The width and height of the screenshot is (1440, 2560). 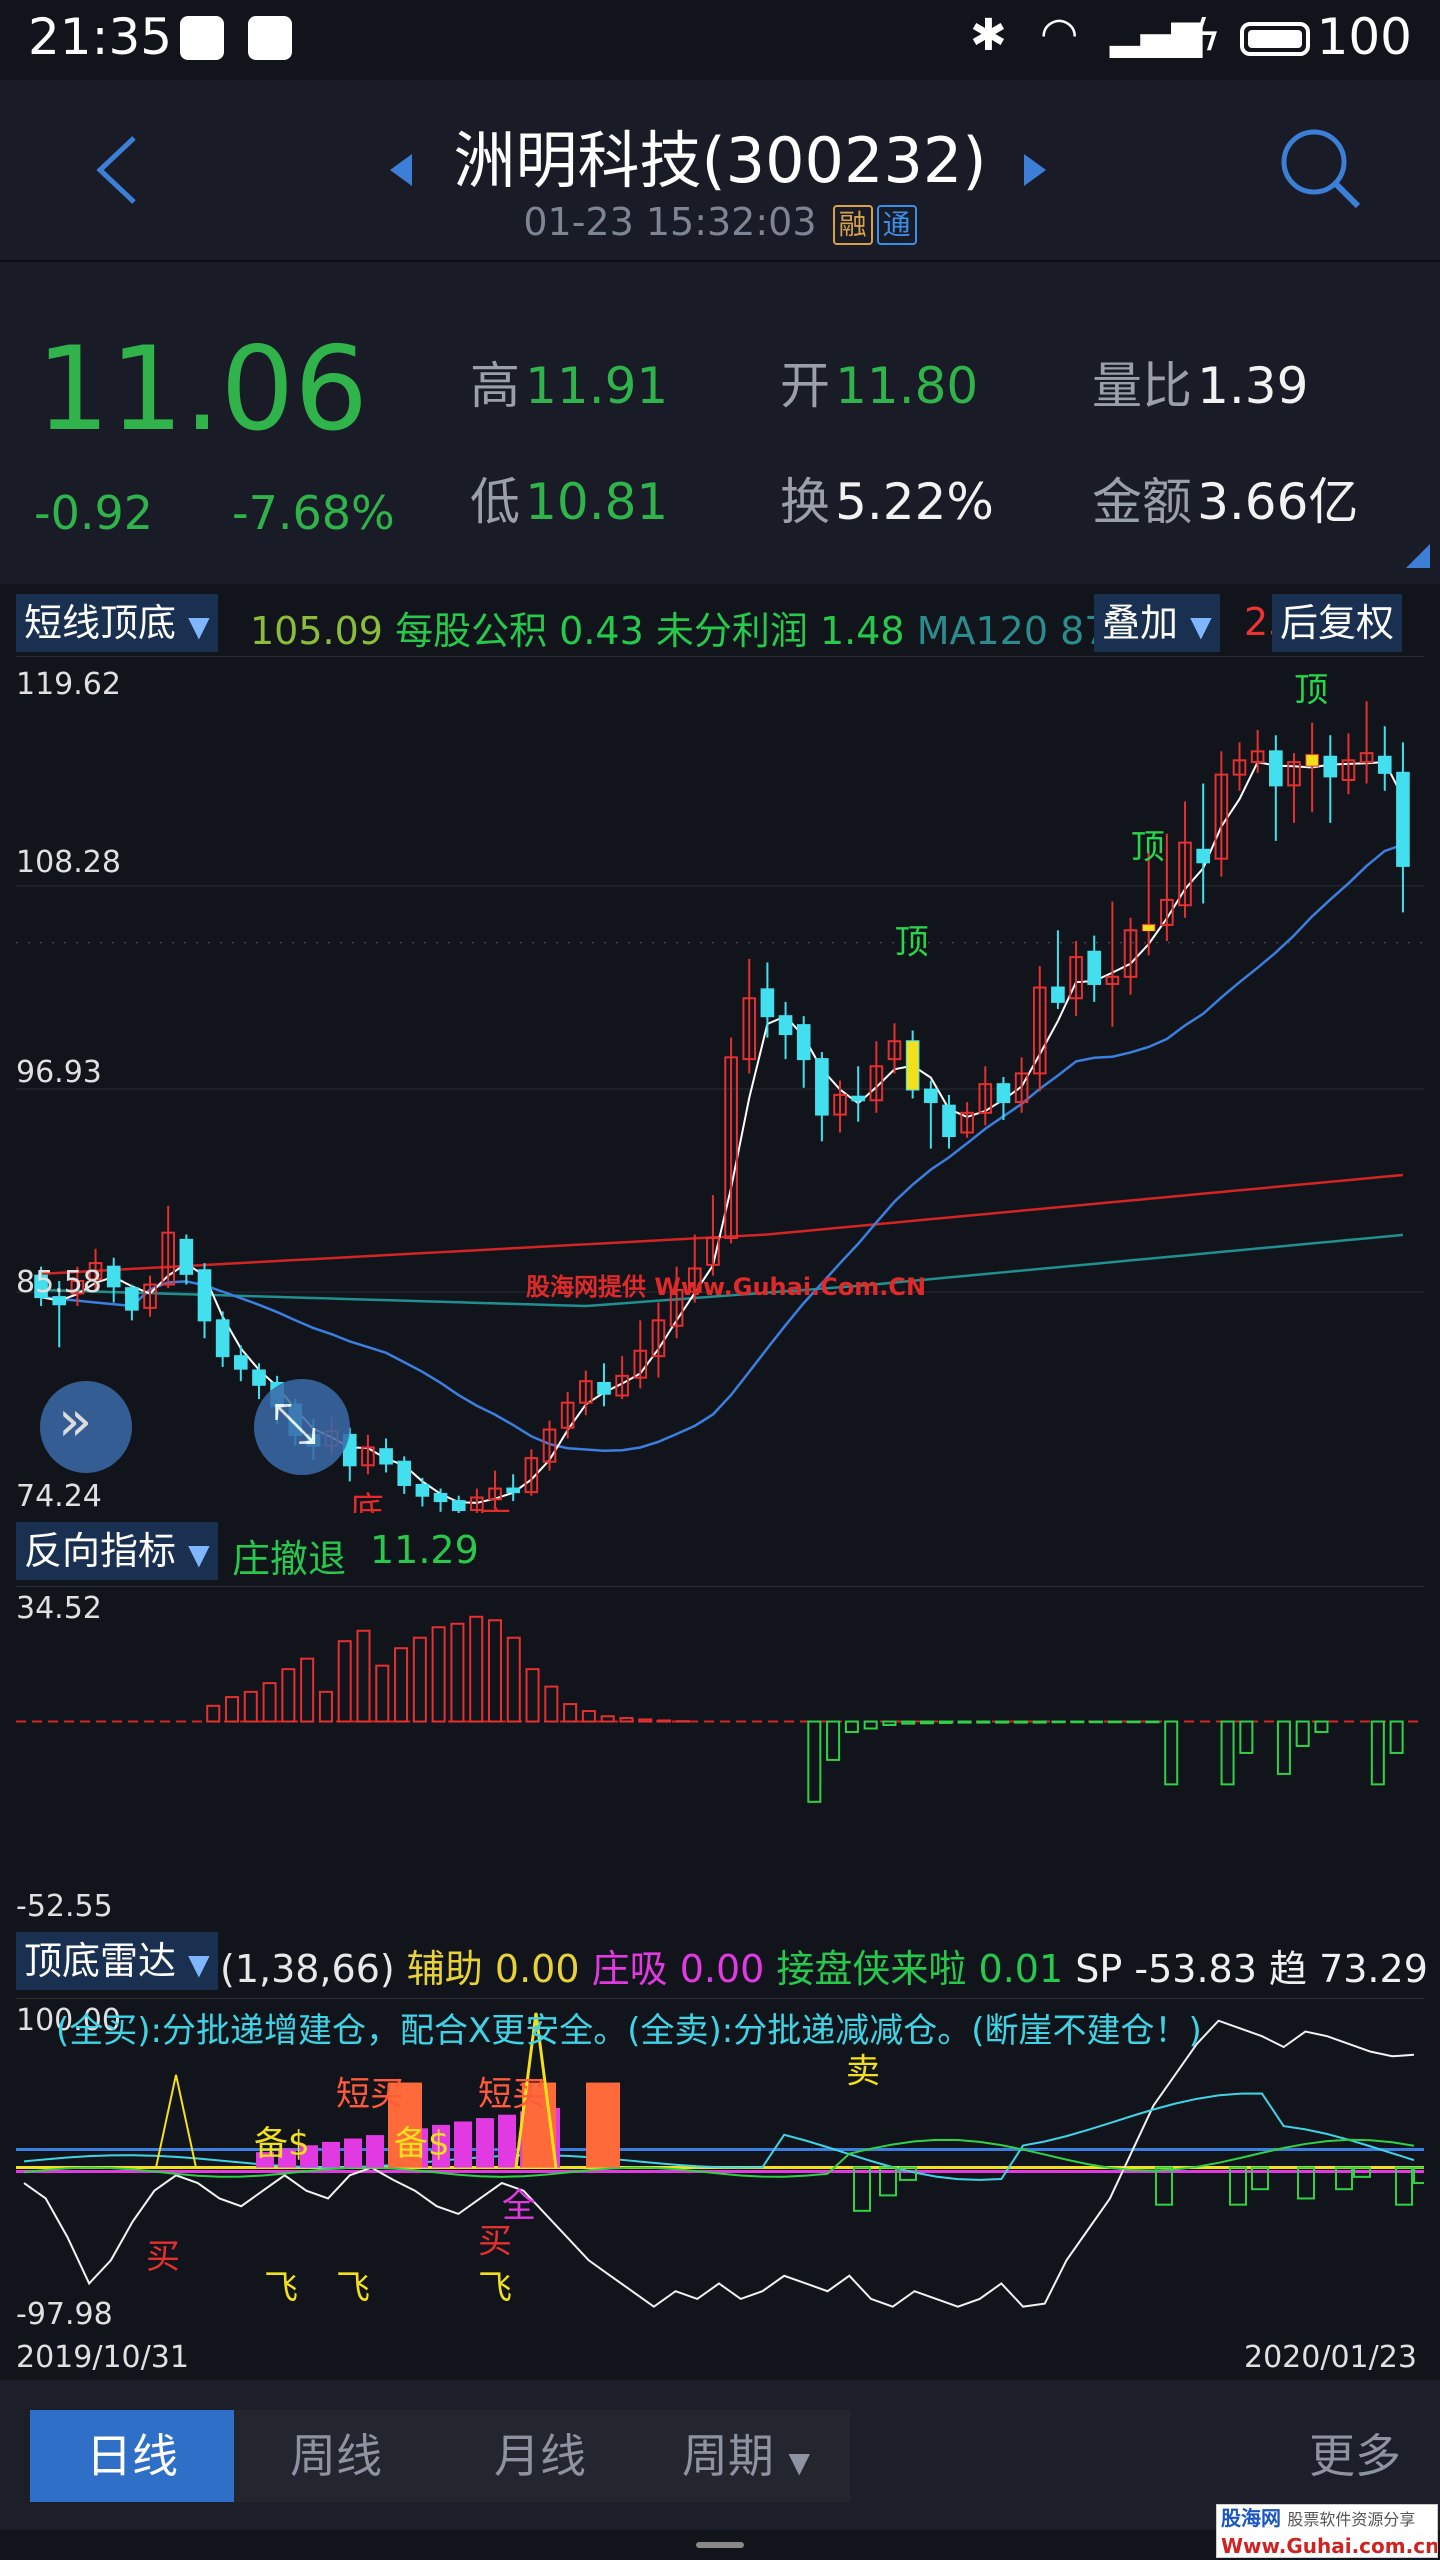 I want to click on y-label-1: 119.62, so click(x=68, y=684).